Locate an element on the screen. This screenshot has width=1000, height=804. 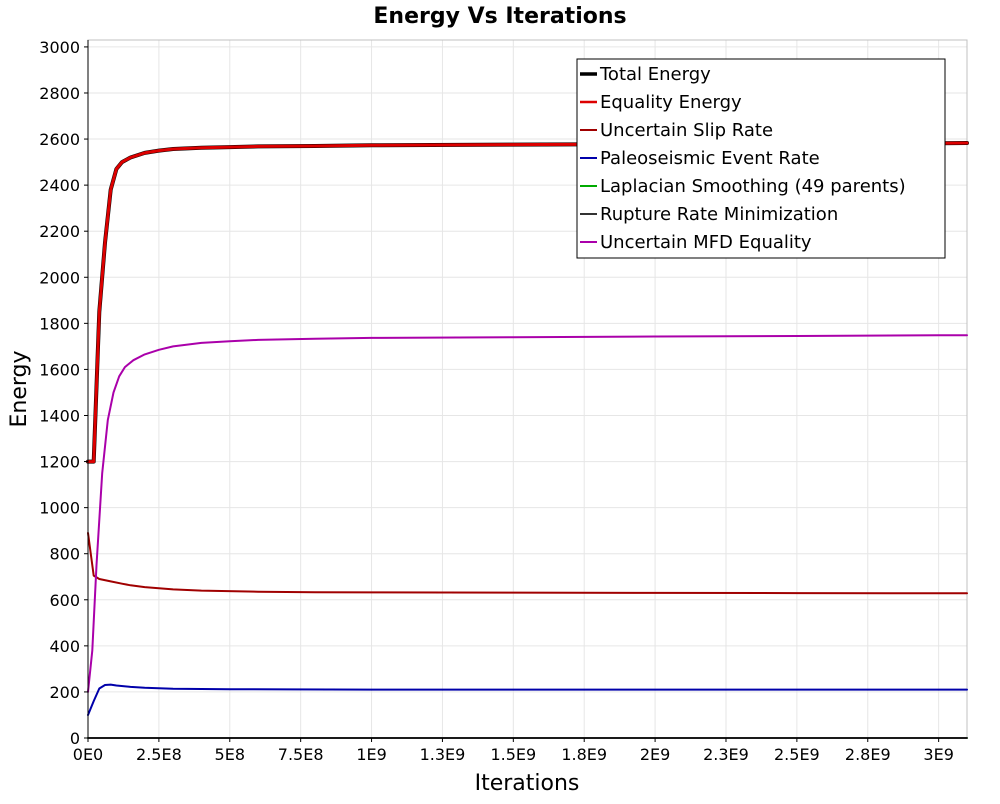
y-axis-label: Energy is located at coordinates (19, 388).